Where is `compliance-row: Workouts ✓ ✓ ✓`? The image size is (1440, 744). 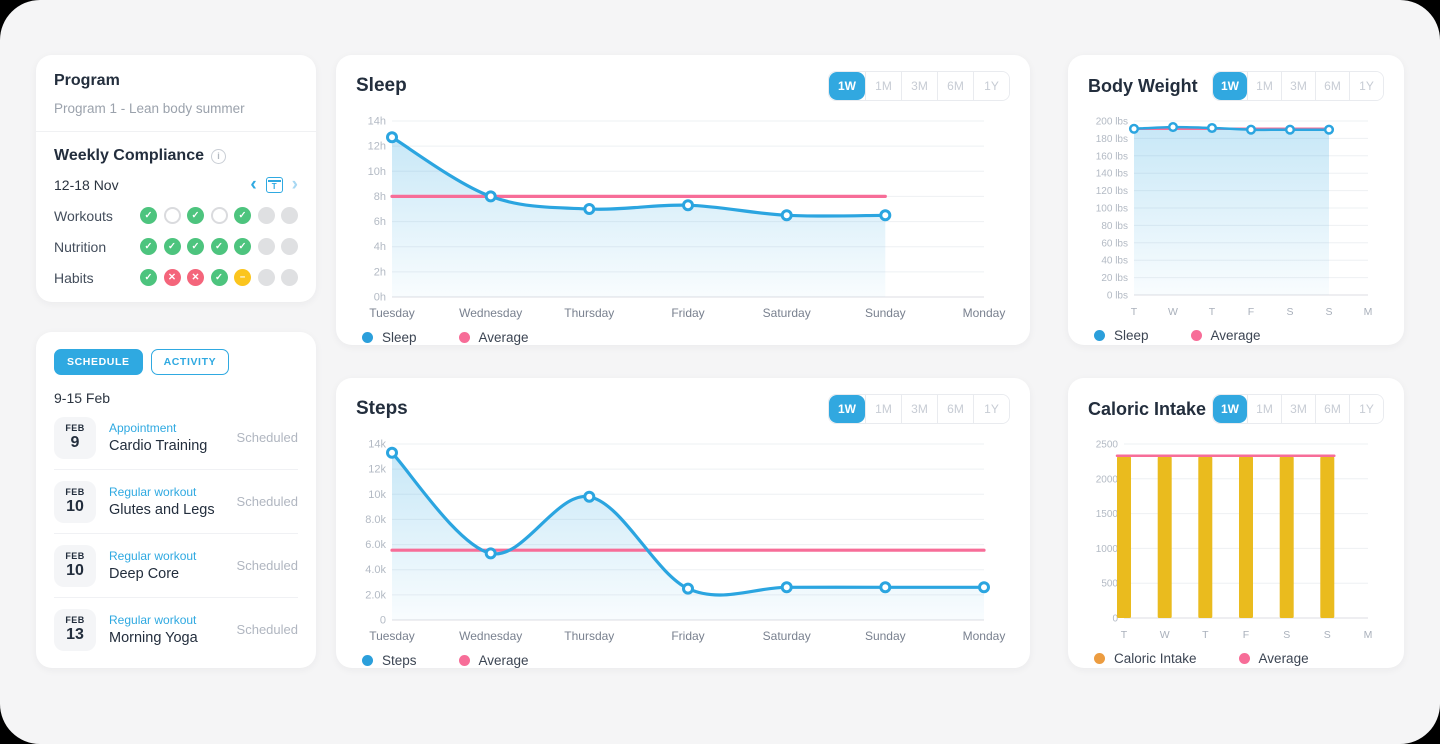 compliance-row: Workouts ✓ ✓ ✓ is located at coordinates (176, 215).